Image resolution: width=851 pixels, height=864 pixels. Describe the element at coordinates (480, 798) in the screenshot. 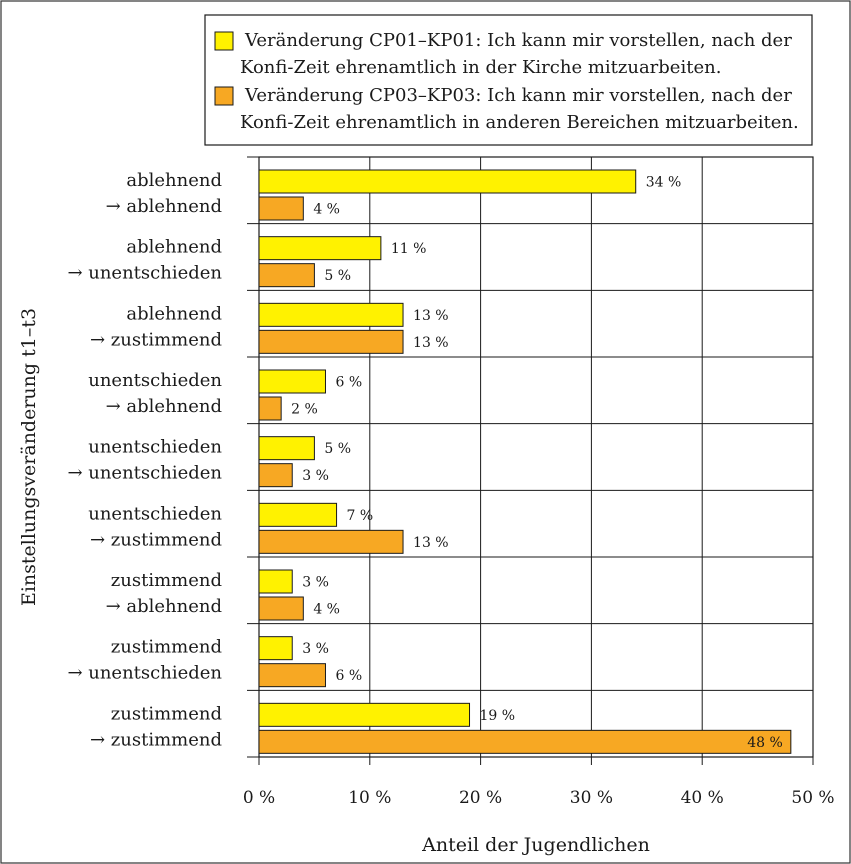

I see `x-tick-label: 20 %` at that location.